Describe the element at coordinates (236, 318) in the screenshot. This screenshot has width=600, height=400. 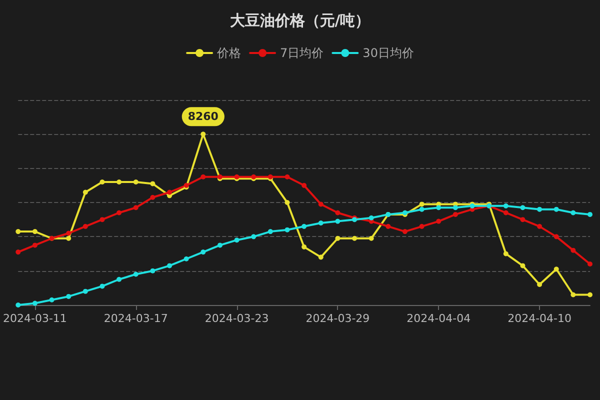
I see `x-tick-label: 2024-03-23` at that location.